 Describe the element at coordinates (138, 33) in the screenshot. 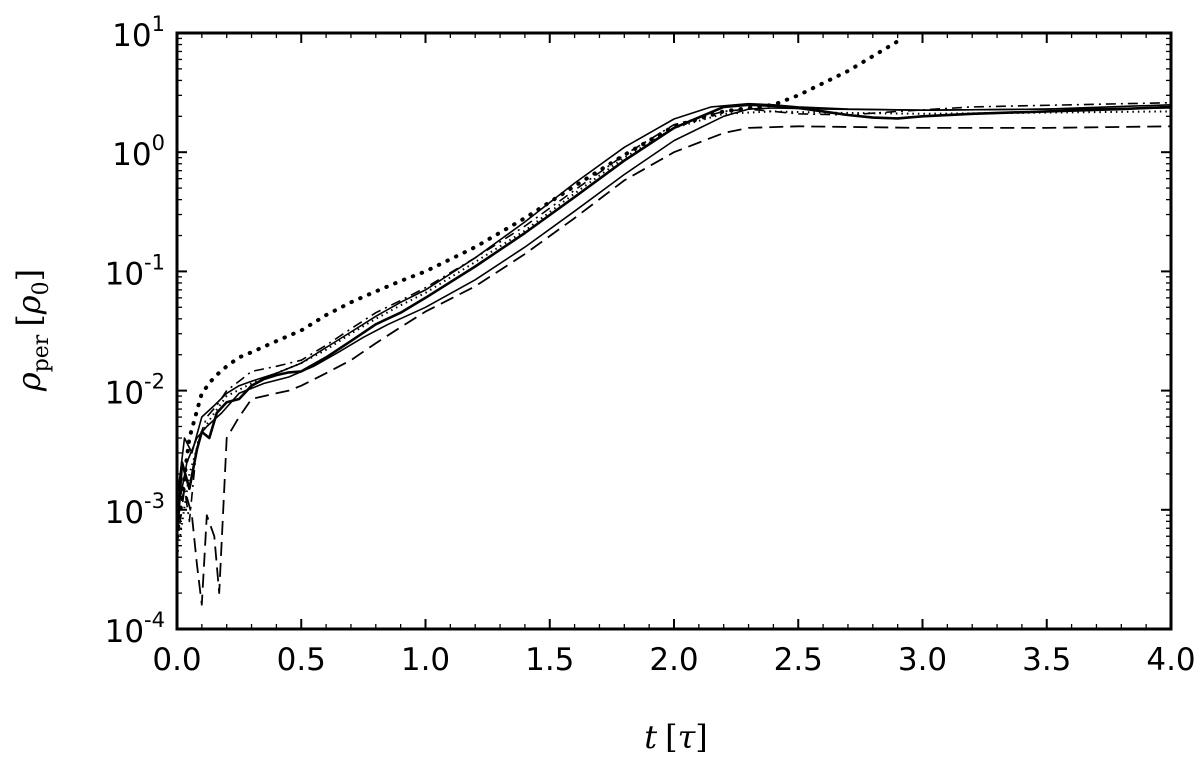

I see `y-tick-label: 10¹` at that location.